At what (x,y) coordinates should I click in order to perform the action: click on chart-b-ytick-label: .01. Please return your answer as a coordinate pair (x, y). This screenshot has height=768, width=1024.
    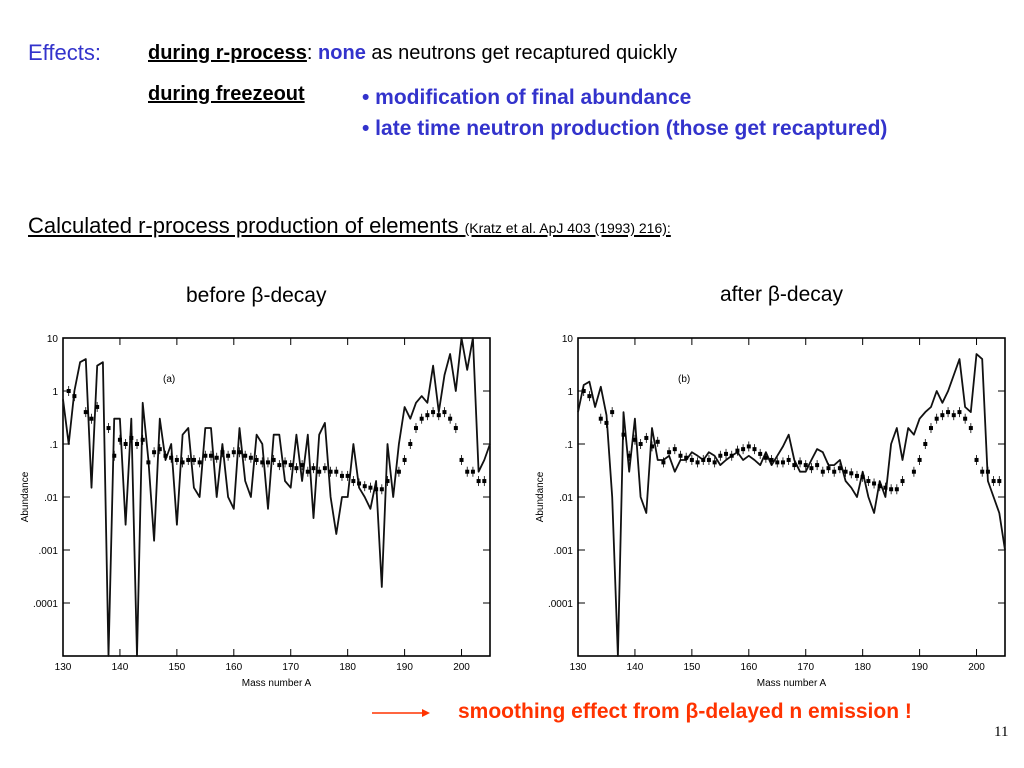
    Looking at the image, I should click on (566, 498).